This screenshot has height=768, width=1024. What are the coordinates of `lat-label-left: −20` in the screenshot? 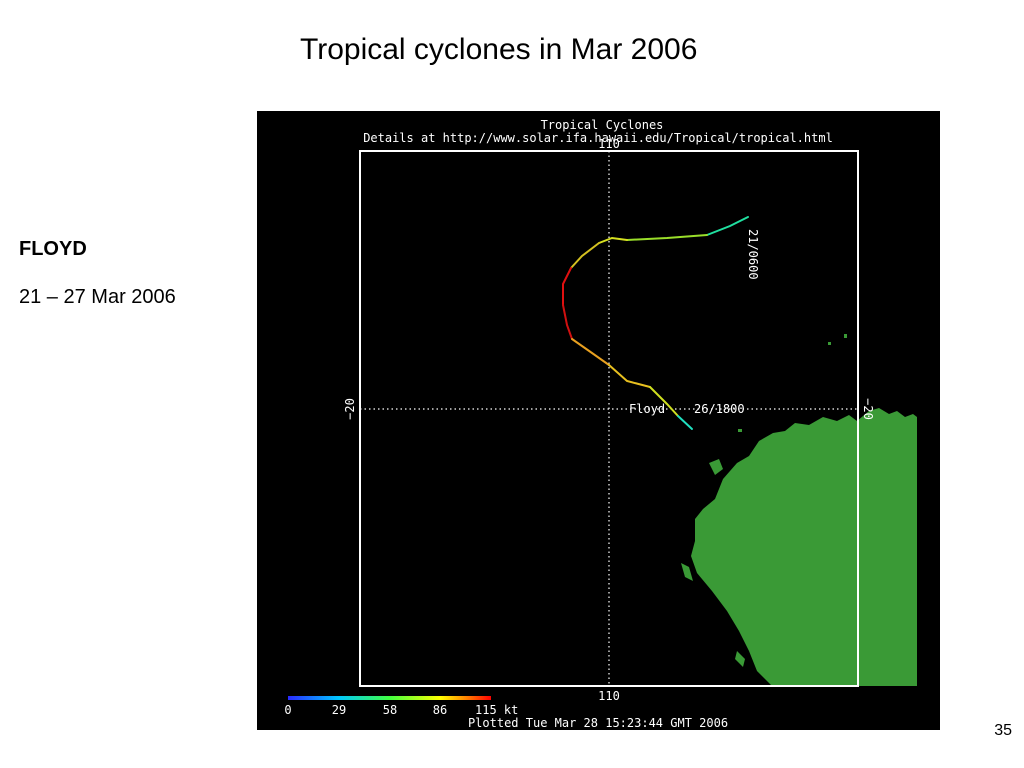 It's located at (350, 409).